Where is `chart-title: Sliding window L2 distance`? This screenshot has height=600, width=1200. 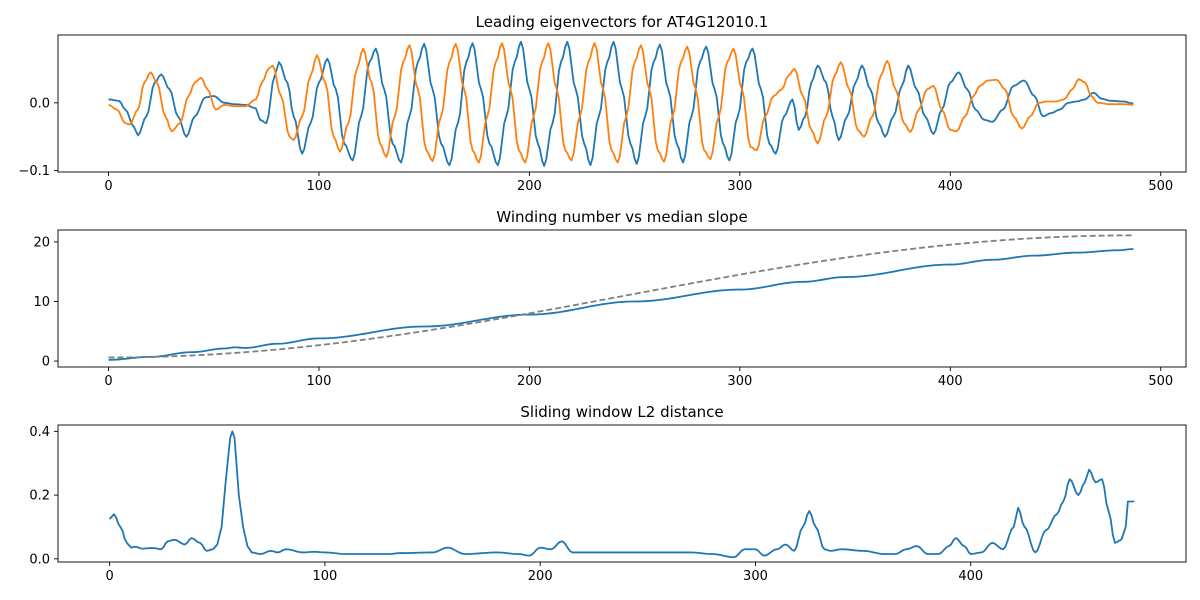
chart-title: Sliding window L2 distance is located at coordinates (621, 412).